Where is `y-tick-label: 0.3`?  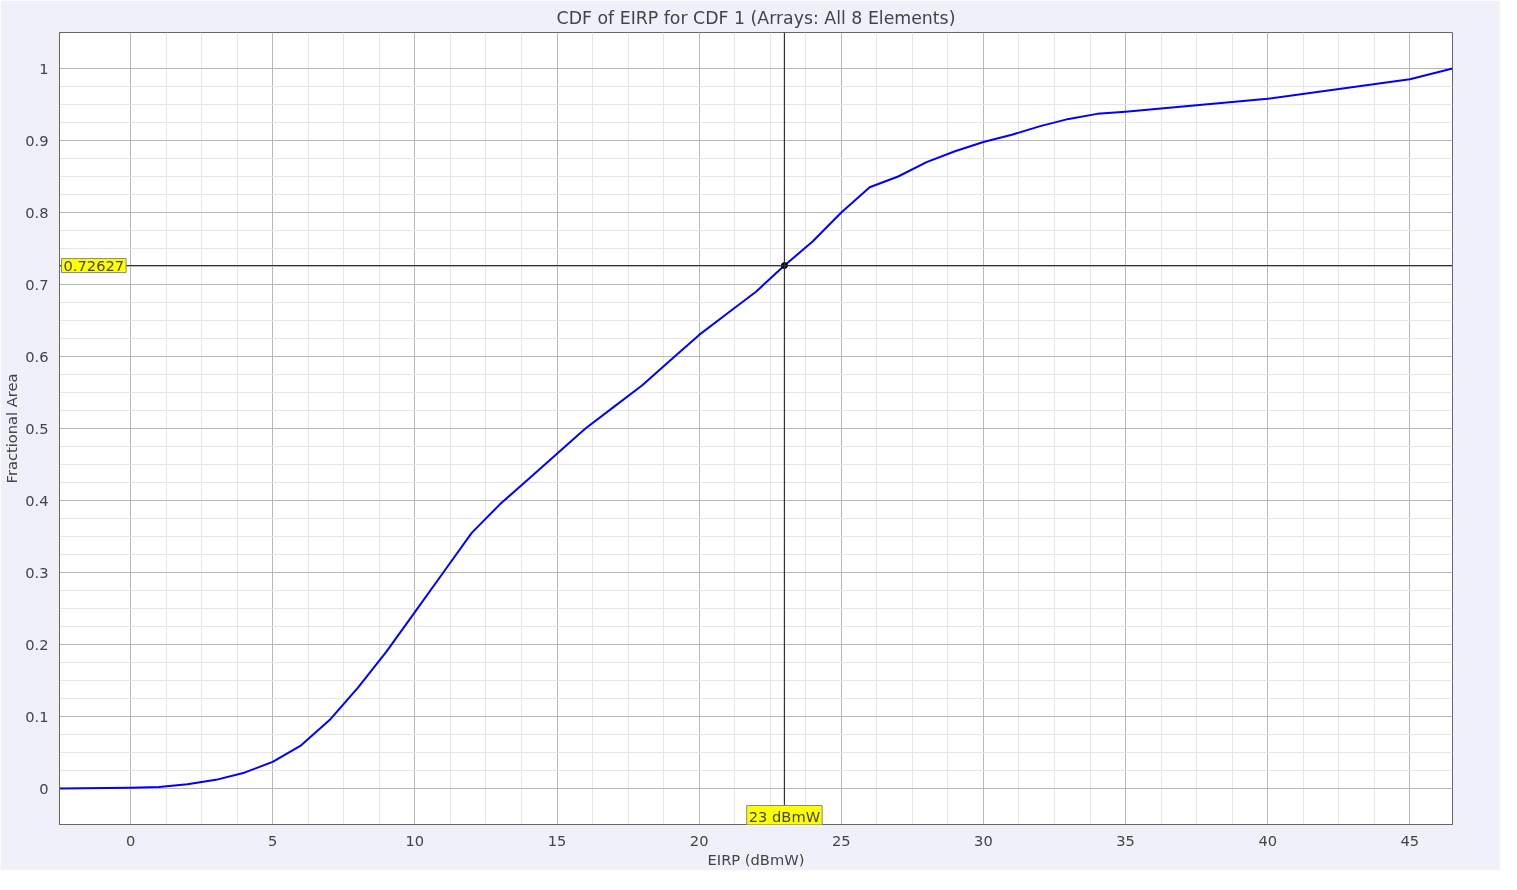 y-tick-label: 0.3 is located at coordinates (37, 572).